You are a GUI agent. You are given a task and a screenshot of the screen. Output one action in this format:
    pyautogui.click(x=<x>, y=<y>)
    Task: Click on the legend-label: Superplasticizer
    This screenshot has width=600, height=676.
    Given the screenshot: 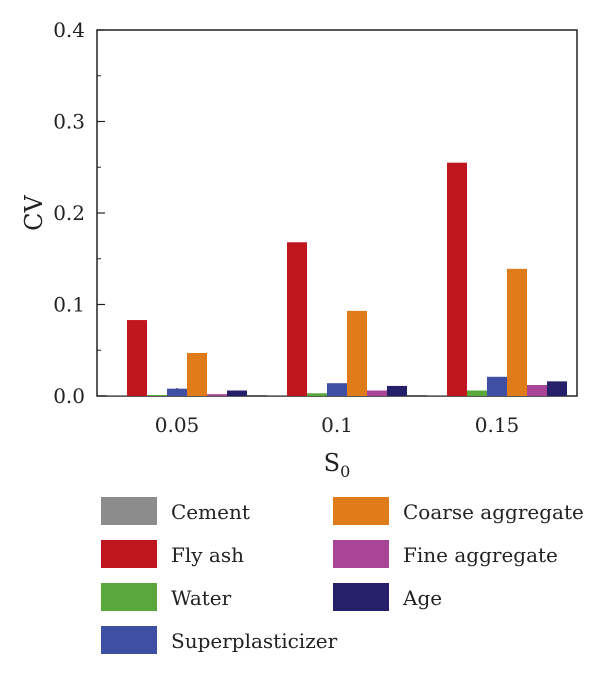 What is the action you would take?
    pyautogui.click(x=254, y=641)
    